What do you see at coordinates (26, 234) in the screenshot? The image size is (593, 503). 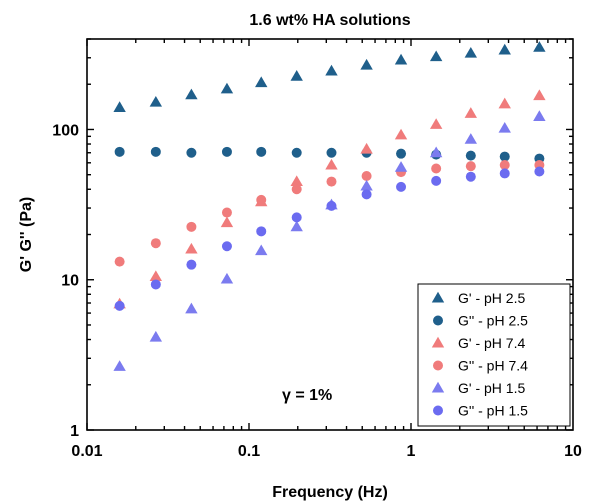 I see `y-axis-title: G' G'' (Pa)` at bounding box center [26, 234].